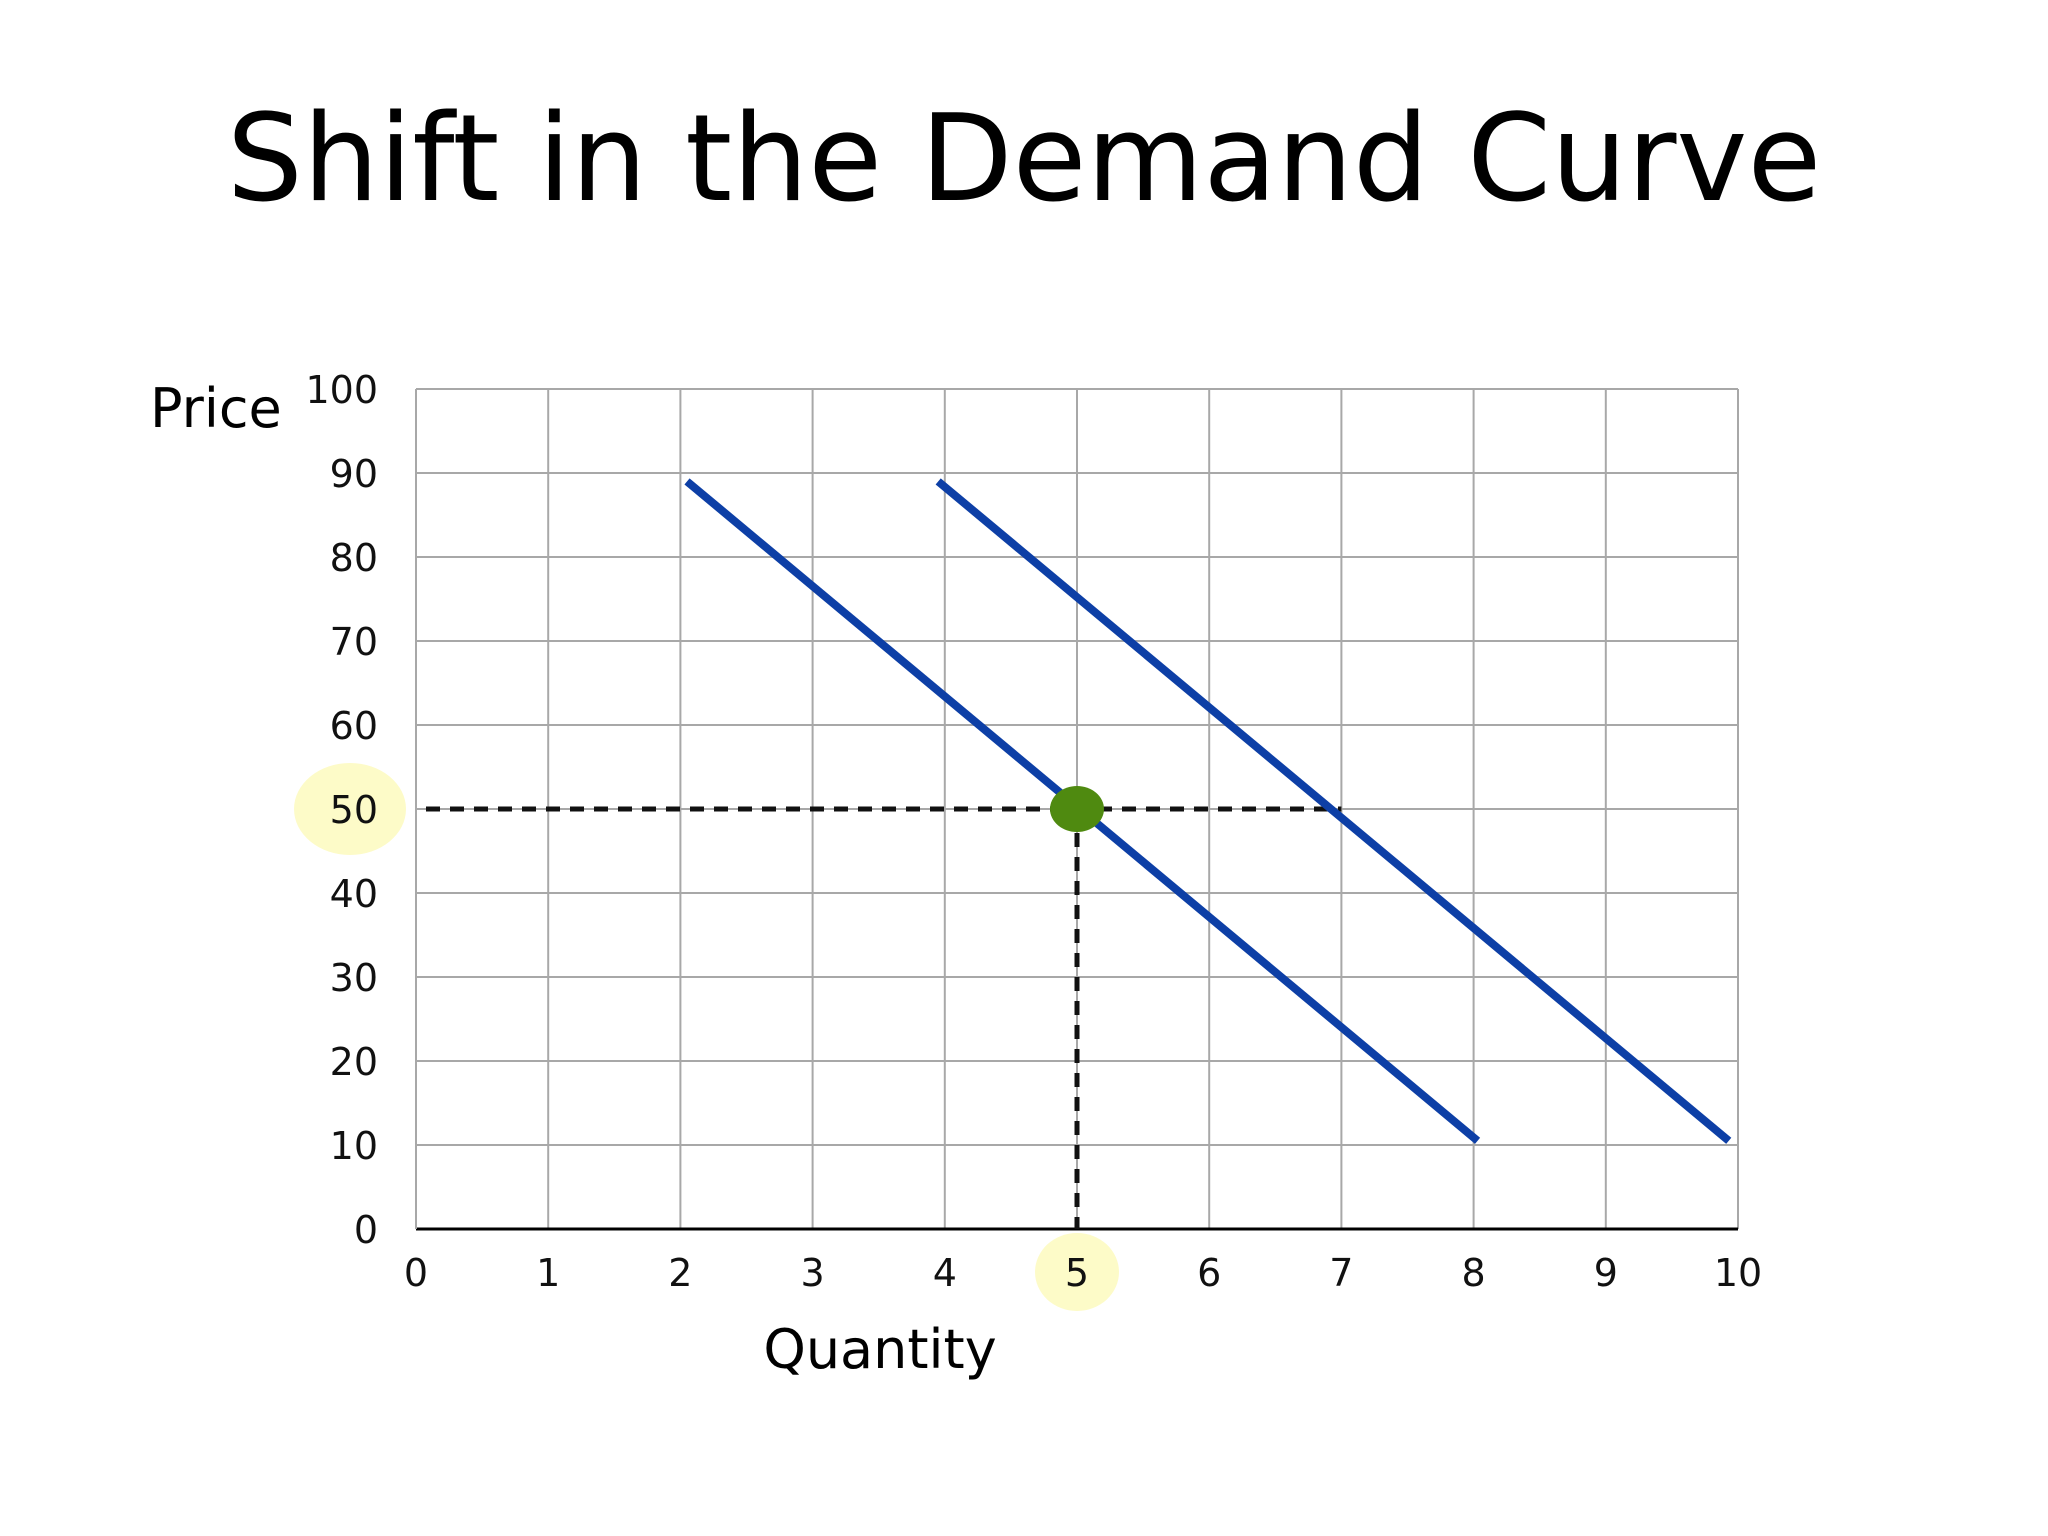  Describe the element at coordinates (354, 978) in the screenshot. I see `y-tick-label: 30` at that location.